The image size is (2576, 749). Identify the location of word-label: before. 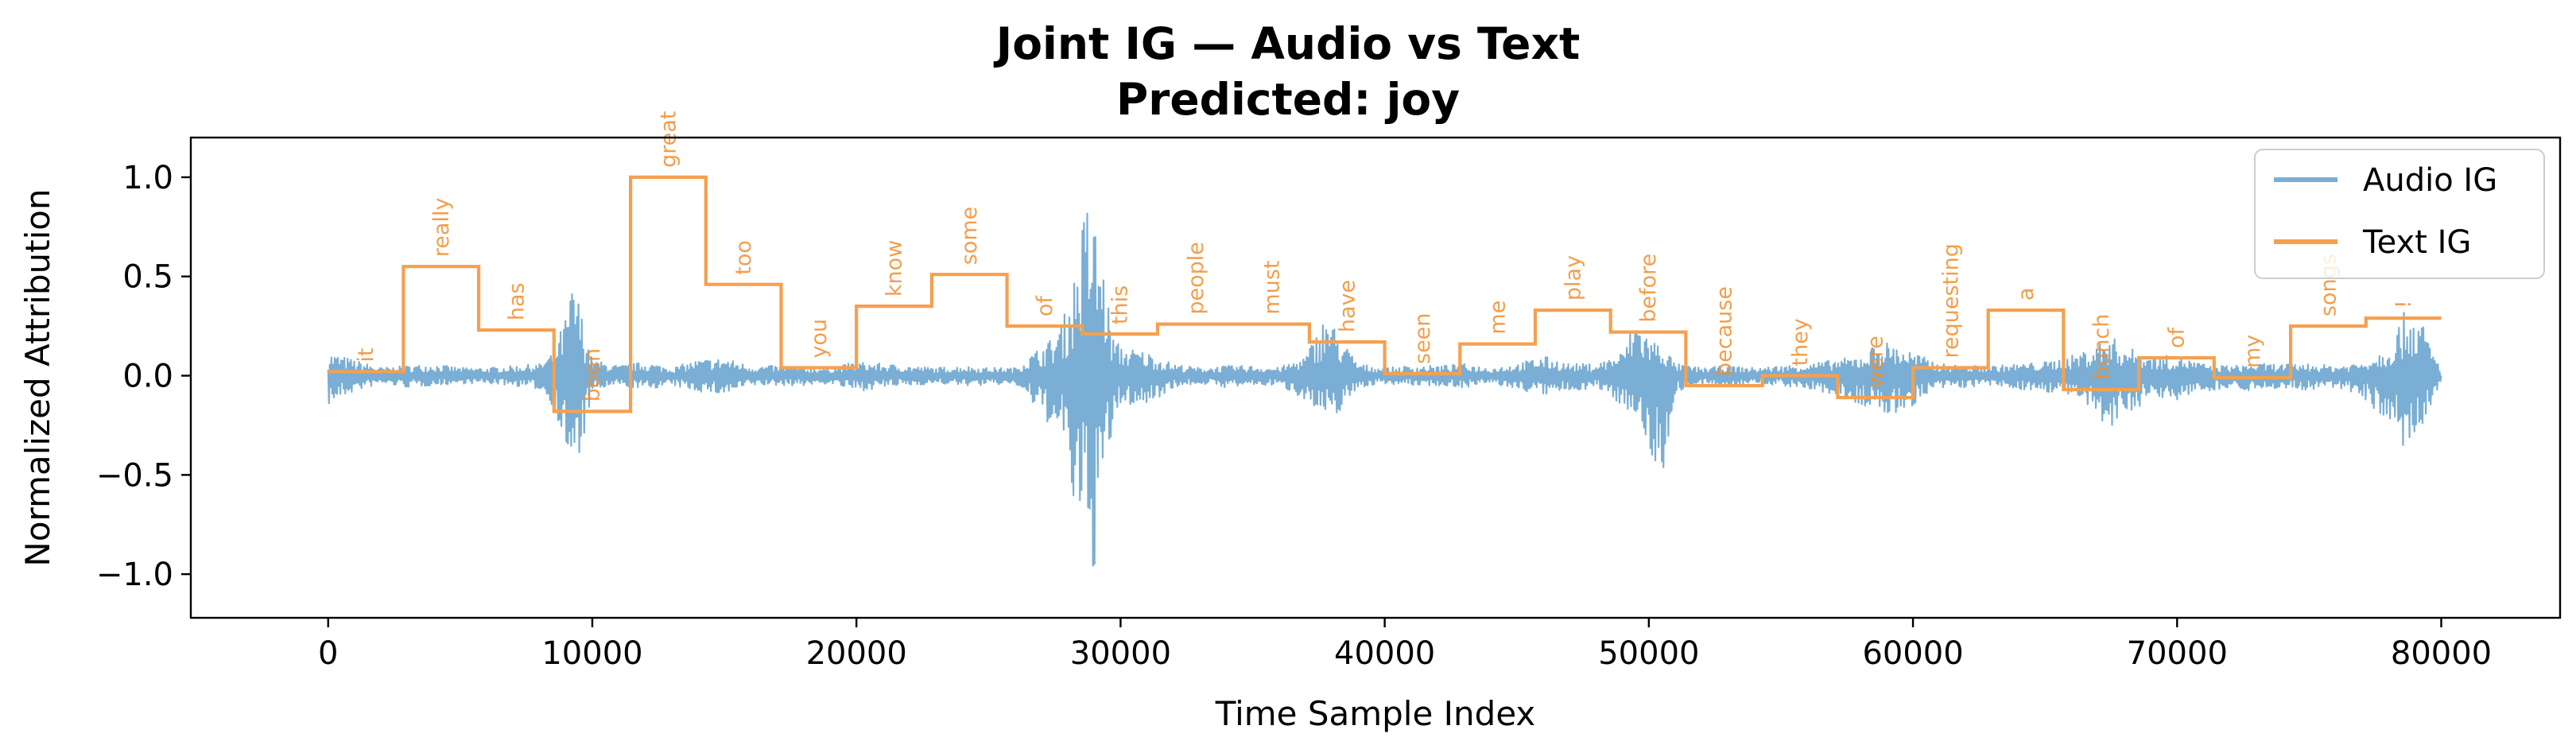
(1649, 288).